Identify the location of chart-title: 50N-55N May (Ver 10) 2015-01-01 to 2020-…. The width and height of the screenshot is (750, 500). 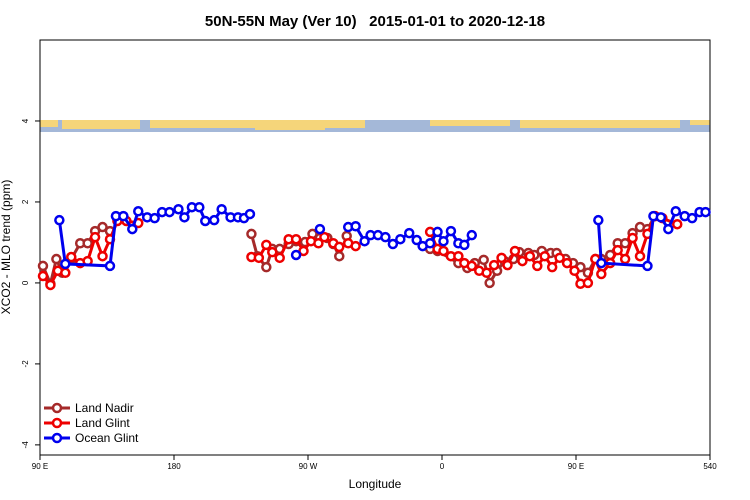
(375, 21).